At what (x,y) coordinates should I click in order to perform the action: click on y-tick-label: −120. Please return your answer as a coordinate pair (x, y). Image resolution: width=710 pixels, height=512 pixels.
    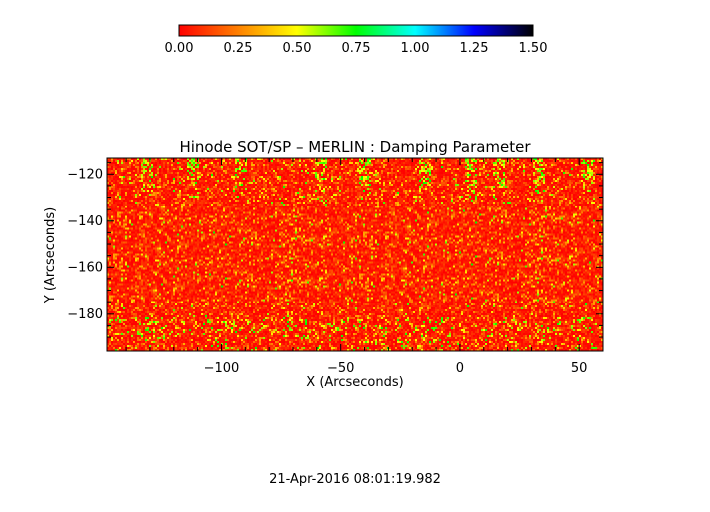
    Looking at the image, I should click on (85, 174).